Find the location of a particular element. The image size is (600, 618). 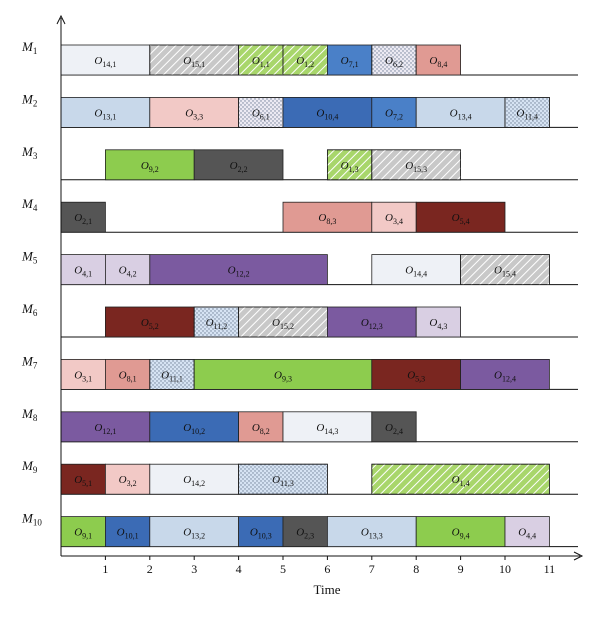

operation-label: O9,3 is located at coordinates (283, 376).